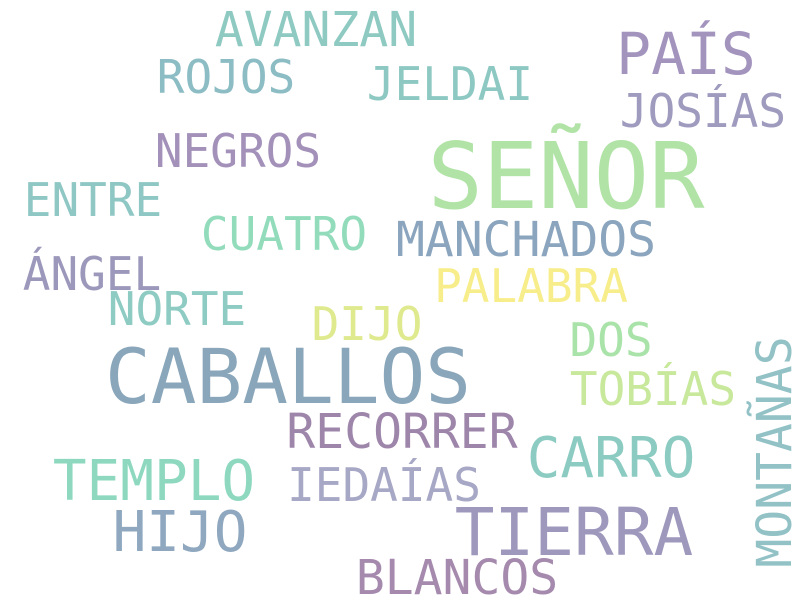  I want to click on word-blancos: BLANCOS, so click(457, 575).